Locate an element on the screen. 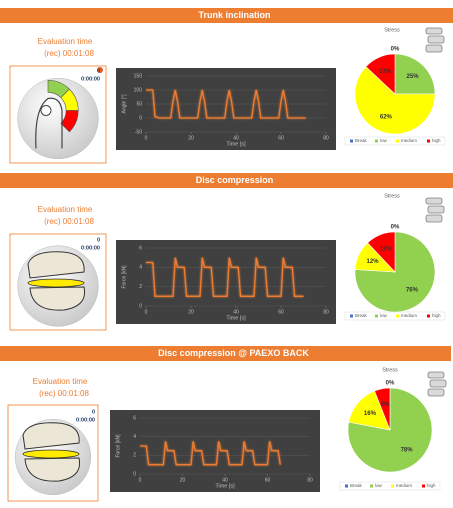  y-axis-label: Force [kN] is located at coordinates (118, 446).